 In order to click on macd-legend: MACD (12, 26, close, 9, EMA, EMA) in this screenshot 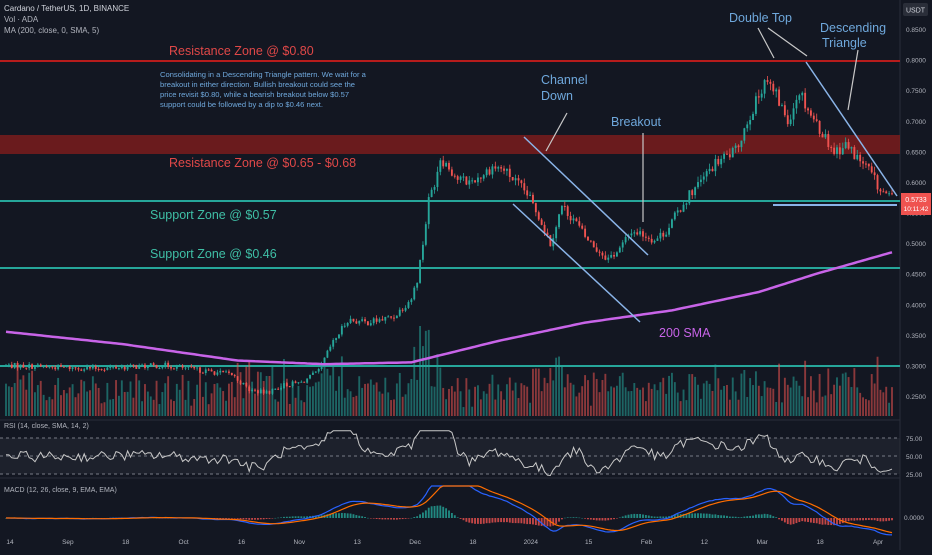, I will do `click(60, 490)`.